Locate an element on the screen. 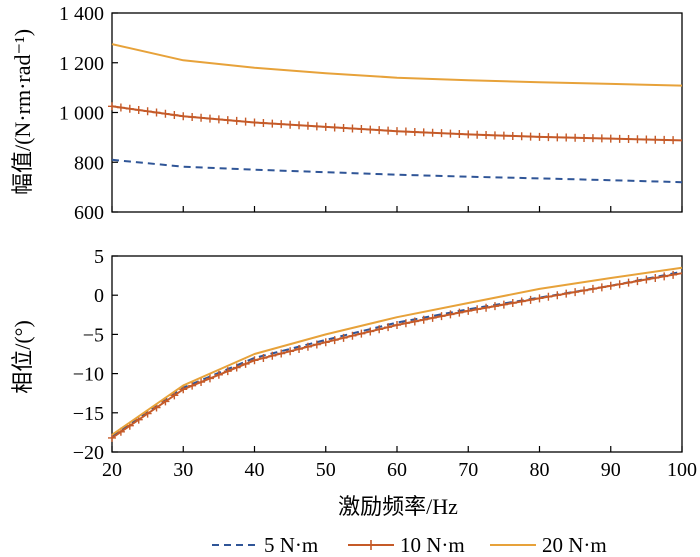 This screenshot has height=557, width=700. x-tick-label: 70 is located at coordinates (468, 470).